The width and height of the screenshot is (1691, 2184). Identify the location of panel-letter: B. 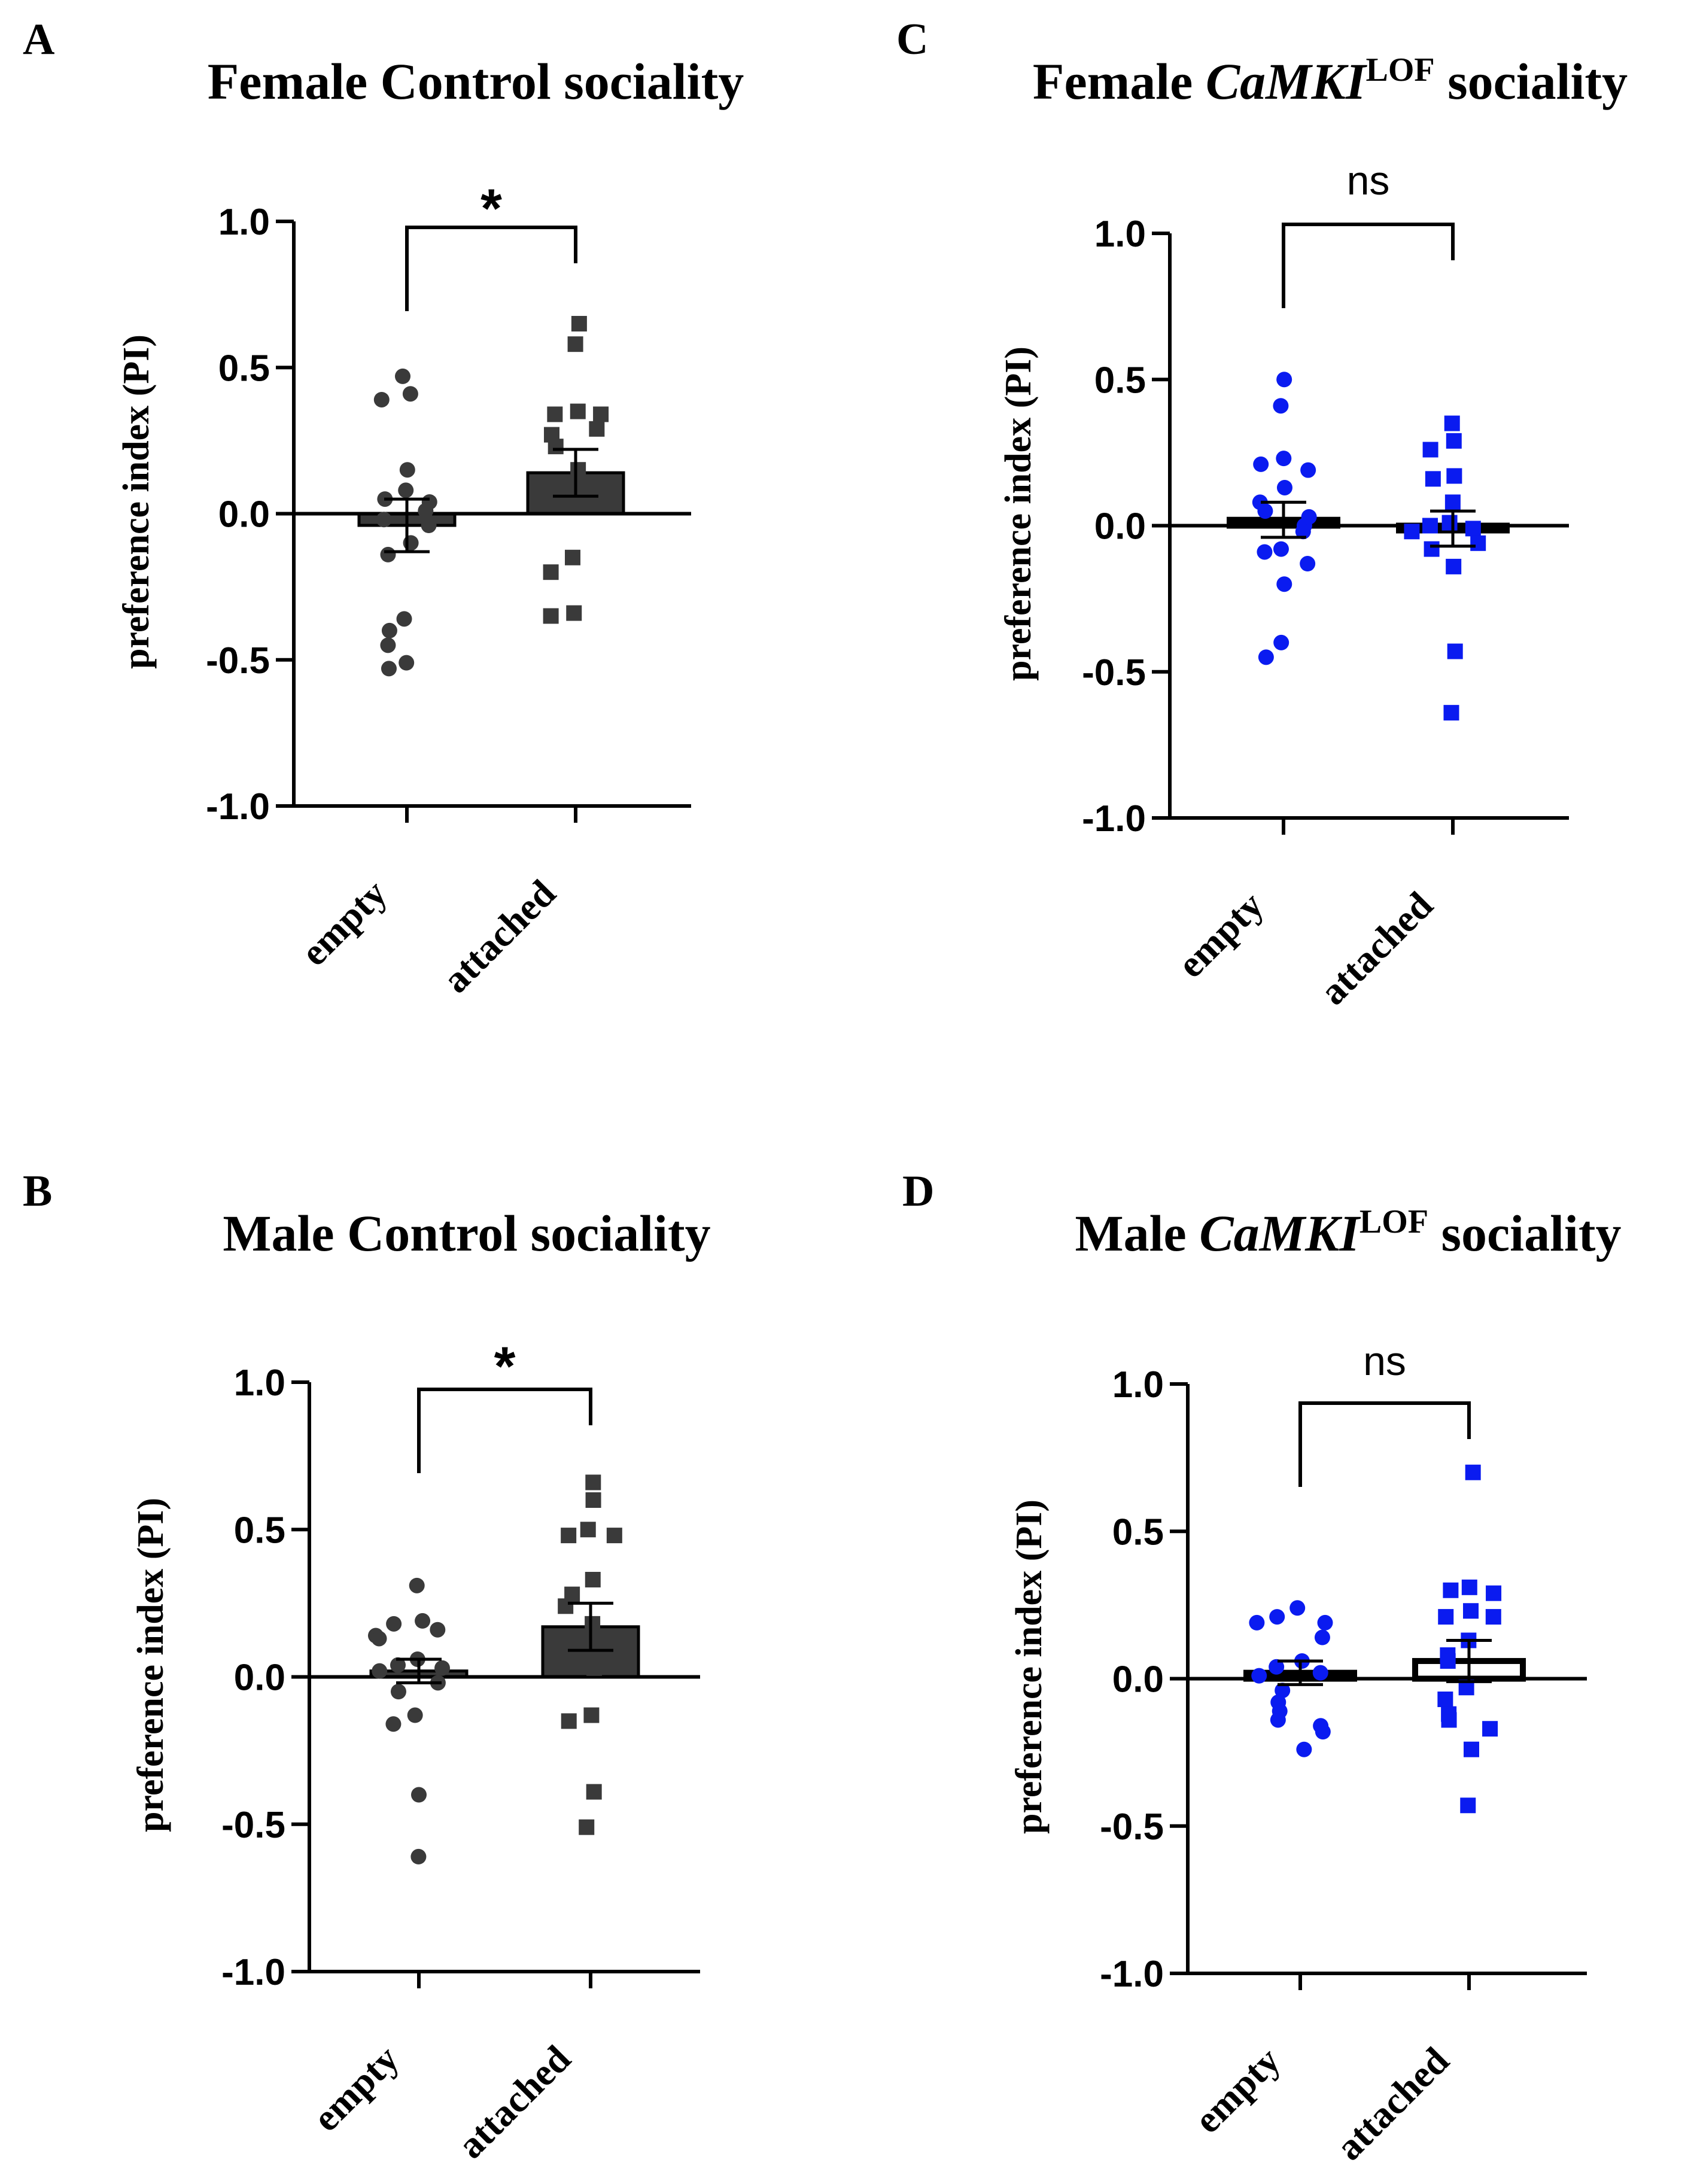
(38, 1191).